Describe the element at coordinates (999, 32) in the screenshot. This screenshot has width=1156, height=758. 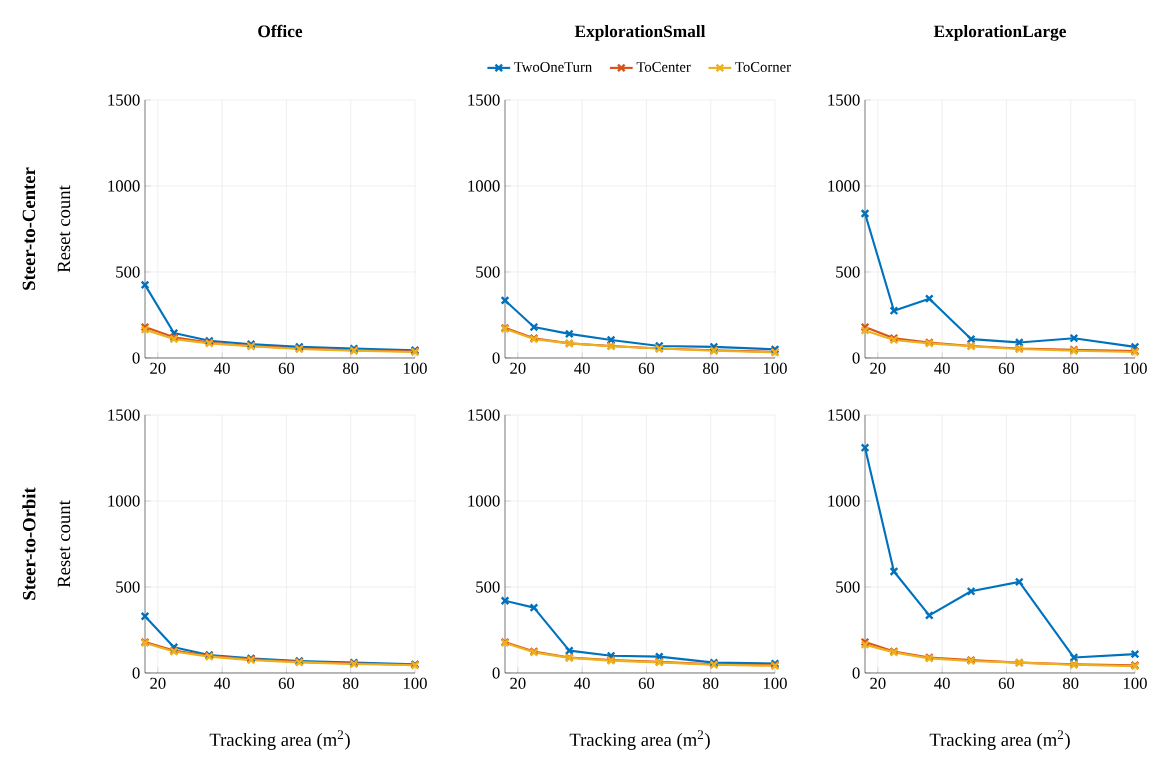
I see `chart-title: ExplorationLarge` at that location.